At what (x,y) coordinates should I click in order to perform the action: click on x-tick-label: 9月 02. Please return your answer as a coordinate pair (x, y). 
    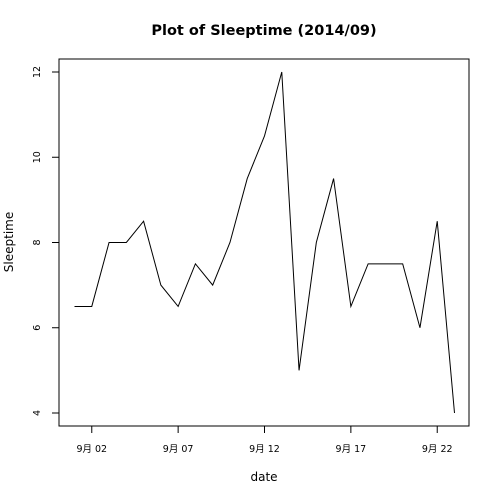
    Looking at the image, I should click on (91, 449).